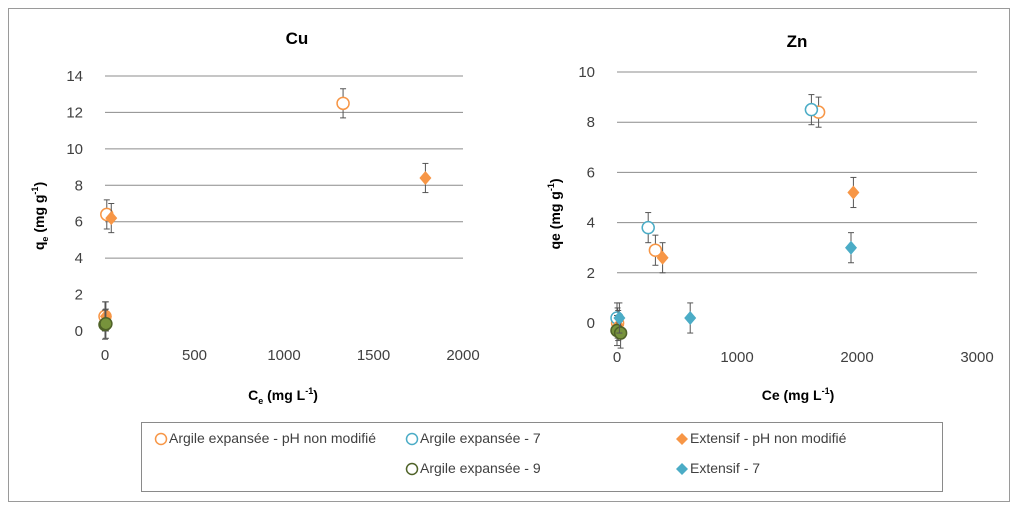 This screenshot has height=510, width=1018. Describe the element at coordinates (976, 357) in the screenshot. I see `zn-x-tick-label: 3000` at that location.